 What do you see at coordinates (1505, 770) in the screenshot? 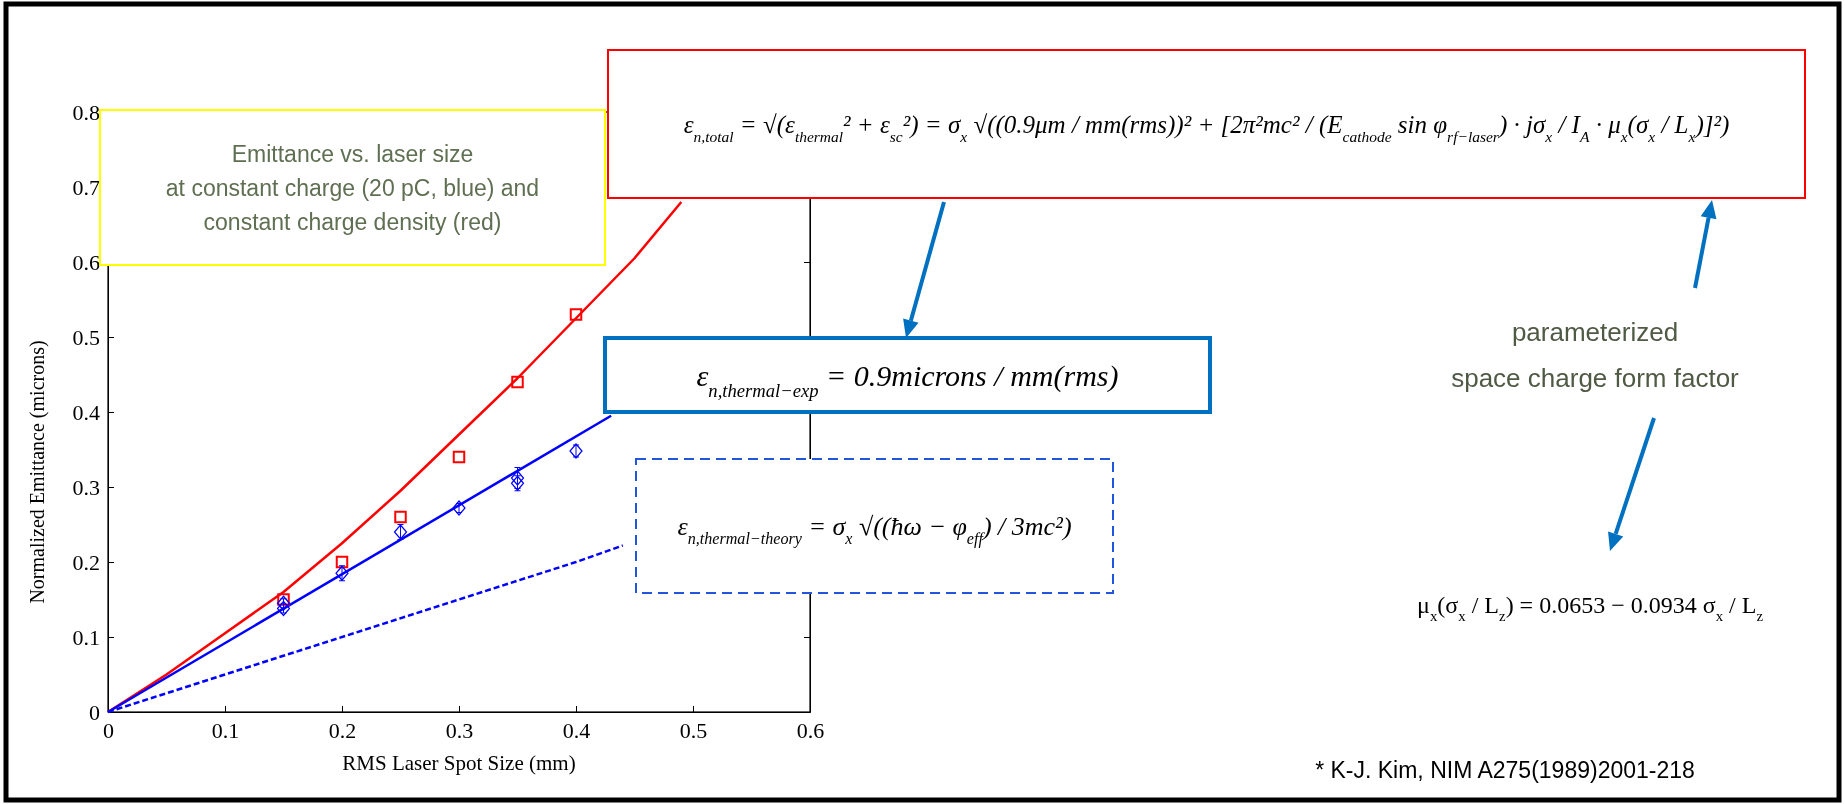
I see `text: * K-J. Kim, NIM A275(1989)2001-218` at bounding box center [1505, 770].